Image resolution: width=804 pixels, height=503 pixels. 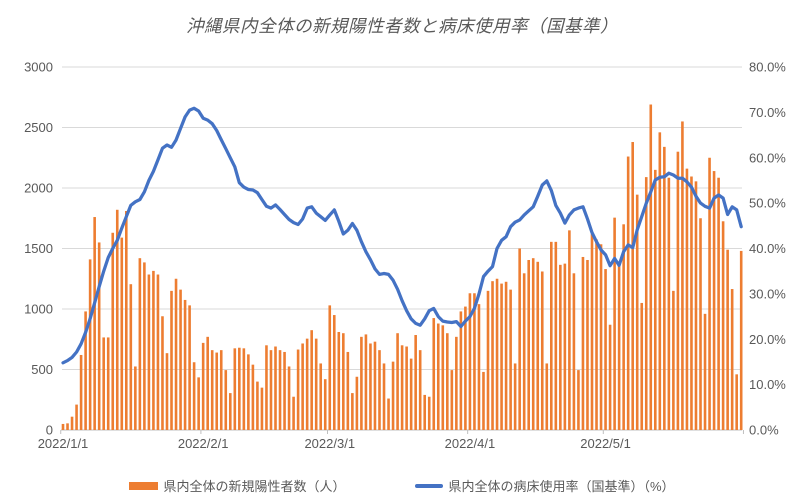 What do you see at coordinates (38, 188) in the screenshot?
I see `left-axis-tick-label: 2000` at bounding box center [38, 188].